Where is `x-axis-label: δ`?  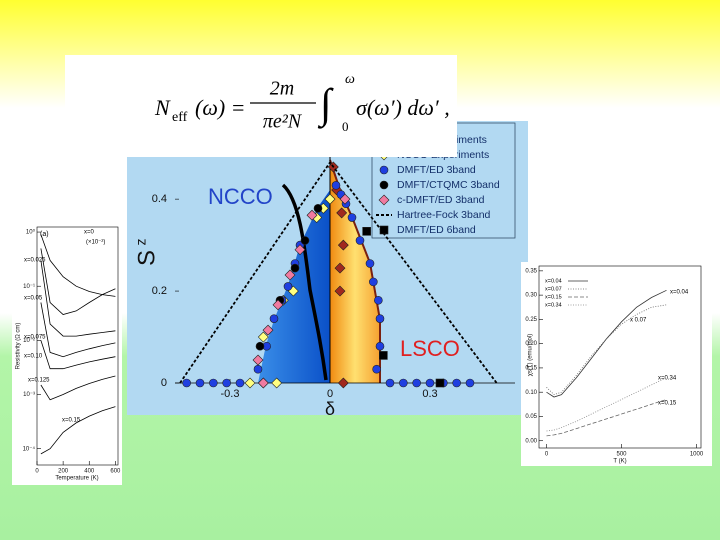
x-axis-label: δ is located at coordinates (330, 409).